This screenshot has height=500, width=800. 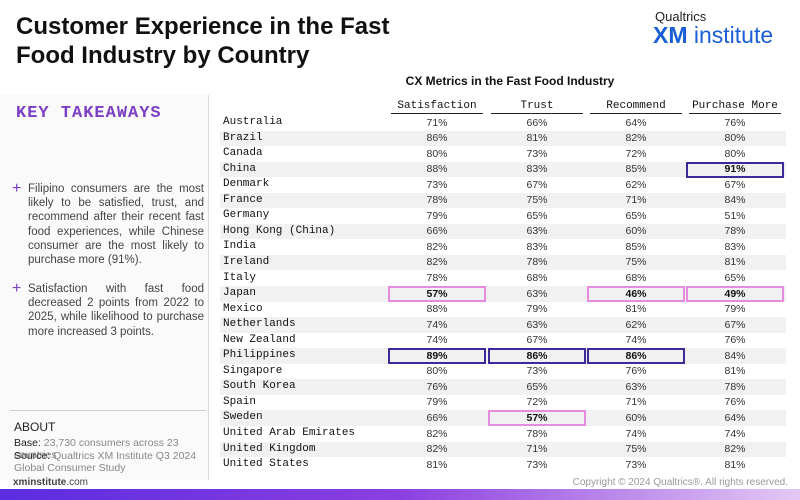 I want to click on takeaways-heading: KEY TAKEAWAYS, so click(x=89, y=113).